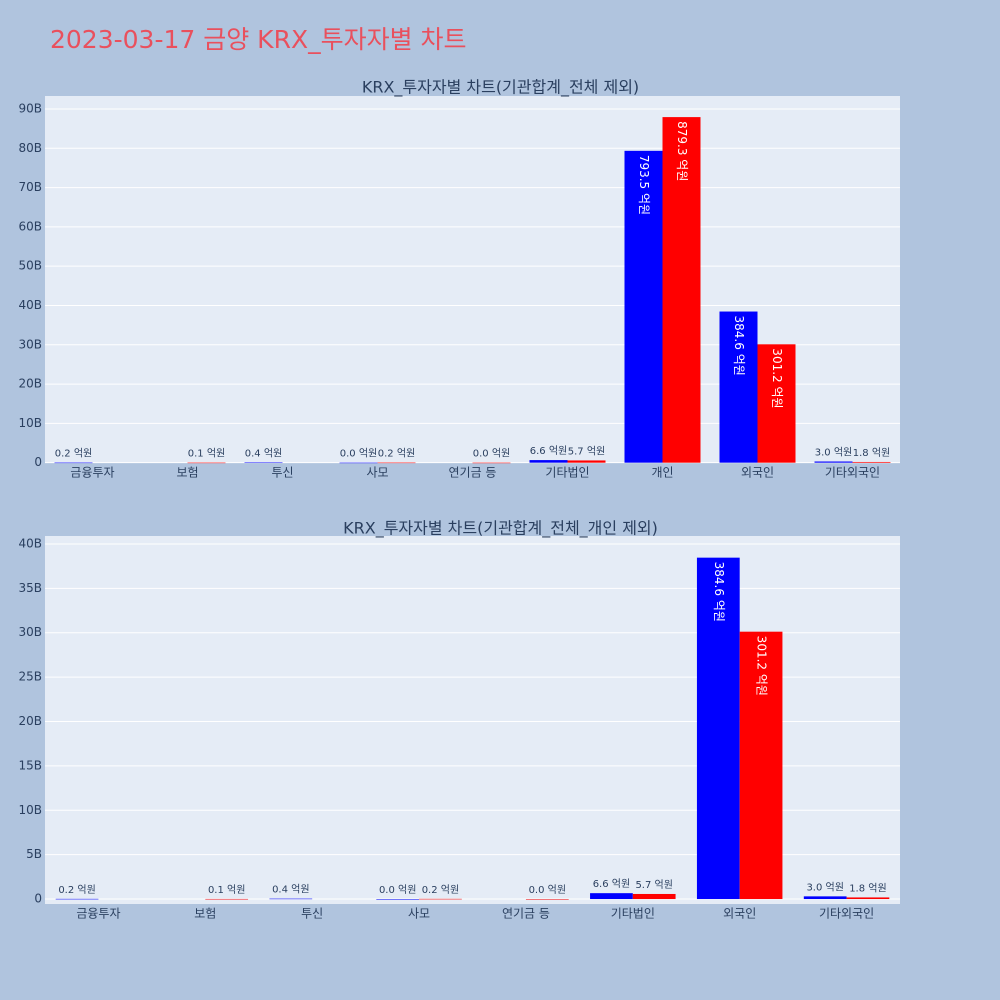  What do you see at coordinates (30, 226) in the screenshot?
I see `y-tick-label: 60B` at bounding box center [30, 226].